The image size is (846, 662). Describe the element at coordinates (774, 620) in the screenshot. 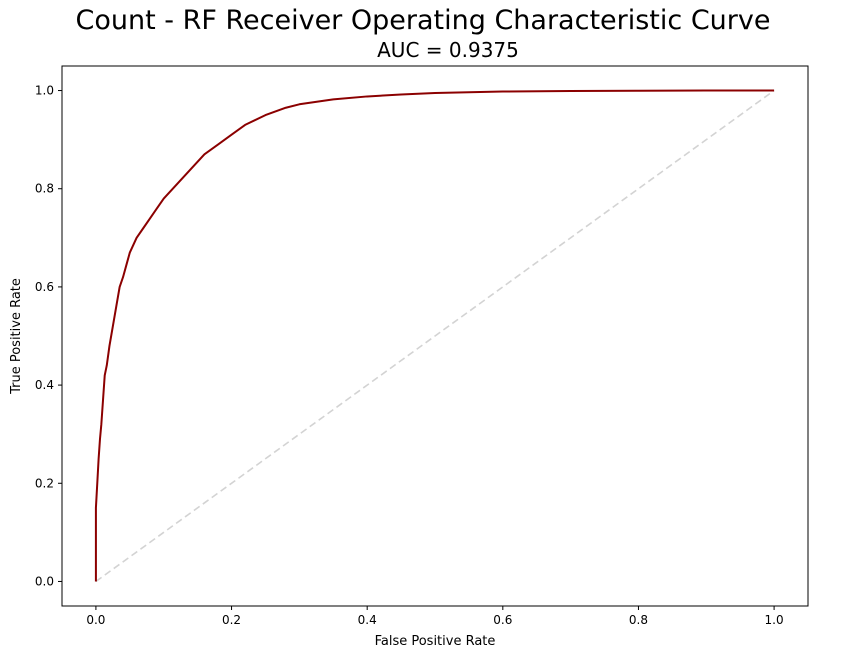

I see `x-tick-label: 1.0` at that location.